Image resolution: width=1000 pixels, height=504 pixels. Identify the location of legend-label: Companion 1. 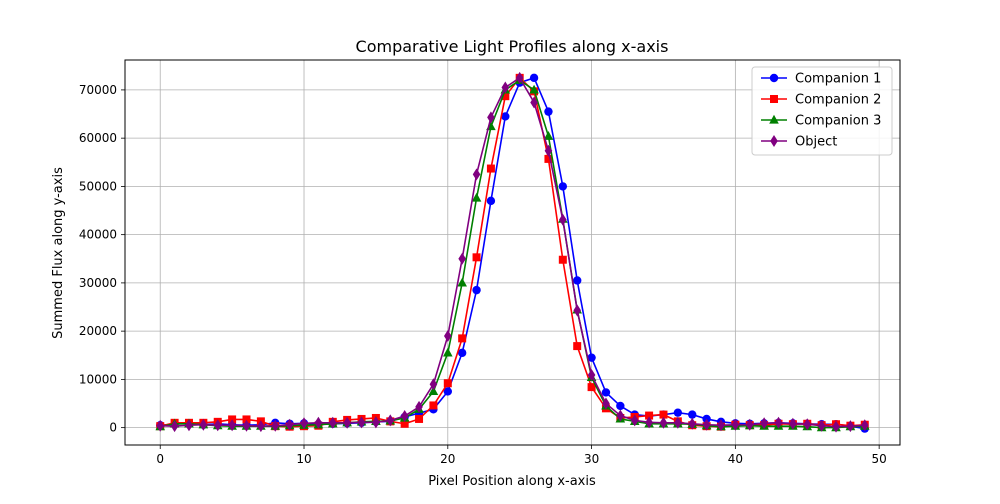
(838, 79).